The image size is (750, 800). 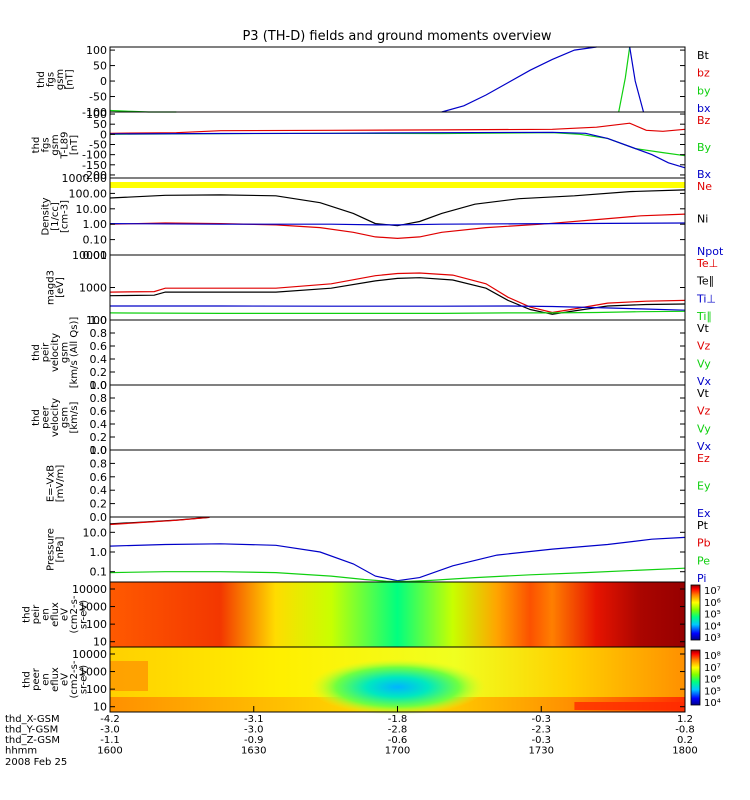 I want to click on ytick-label: 100, so click(x=96, y=114).